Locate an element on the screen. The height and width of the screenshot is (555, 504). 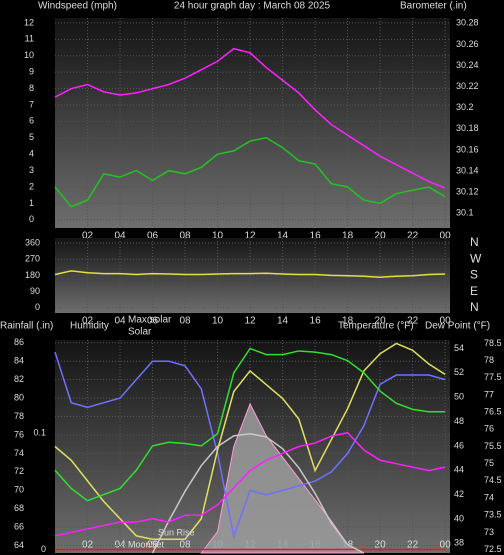
y-tick-label: 66 is located at coordinates (19, 527).